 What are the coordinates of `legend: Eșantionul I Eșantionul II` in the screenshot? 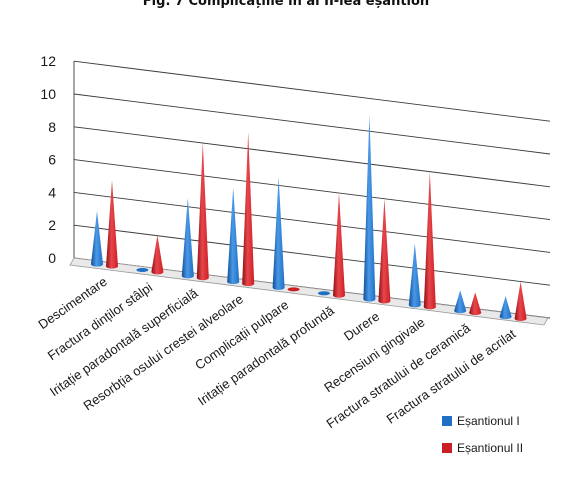 It's located at (482, 434).